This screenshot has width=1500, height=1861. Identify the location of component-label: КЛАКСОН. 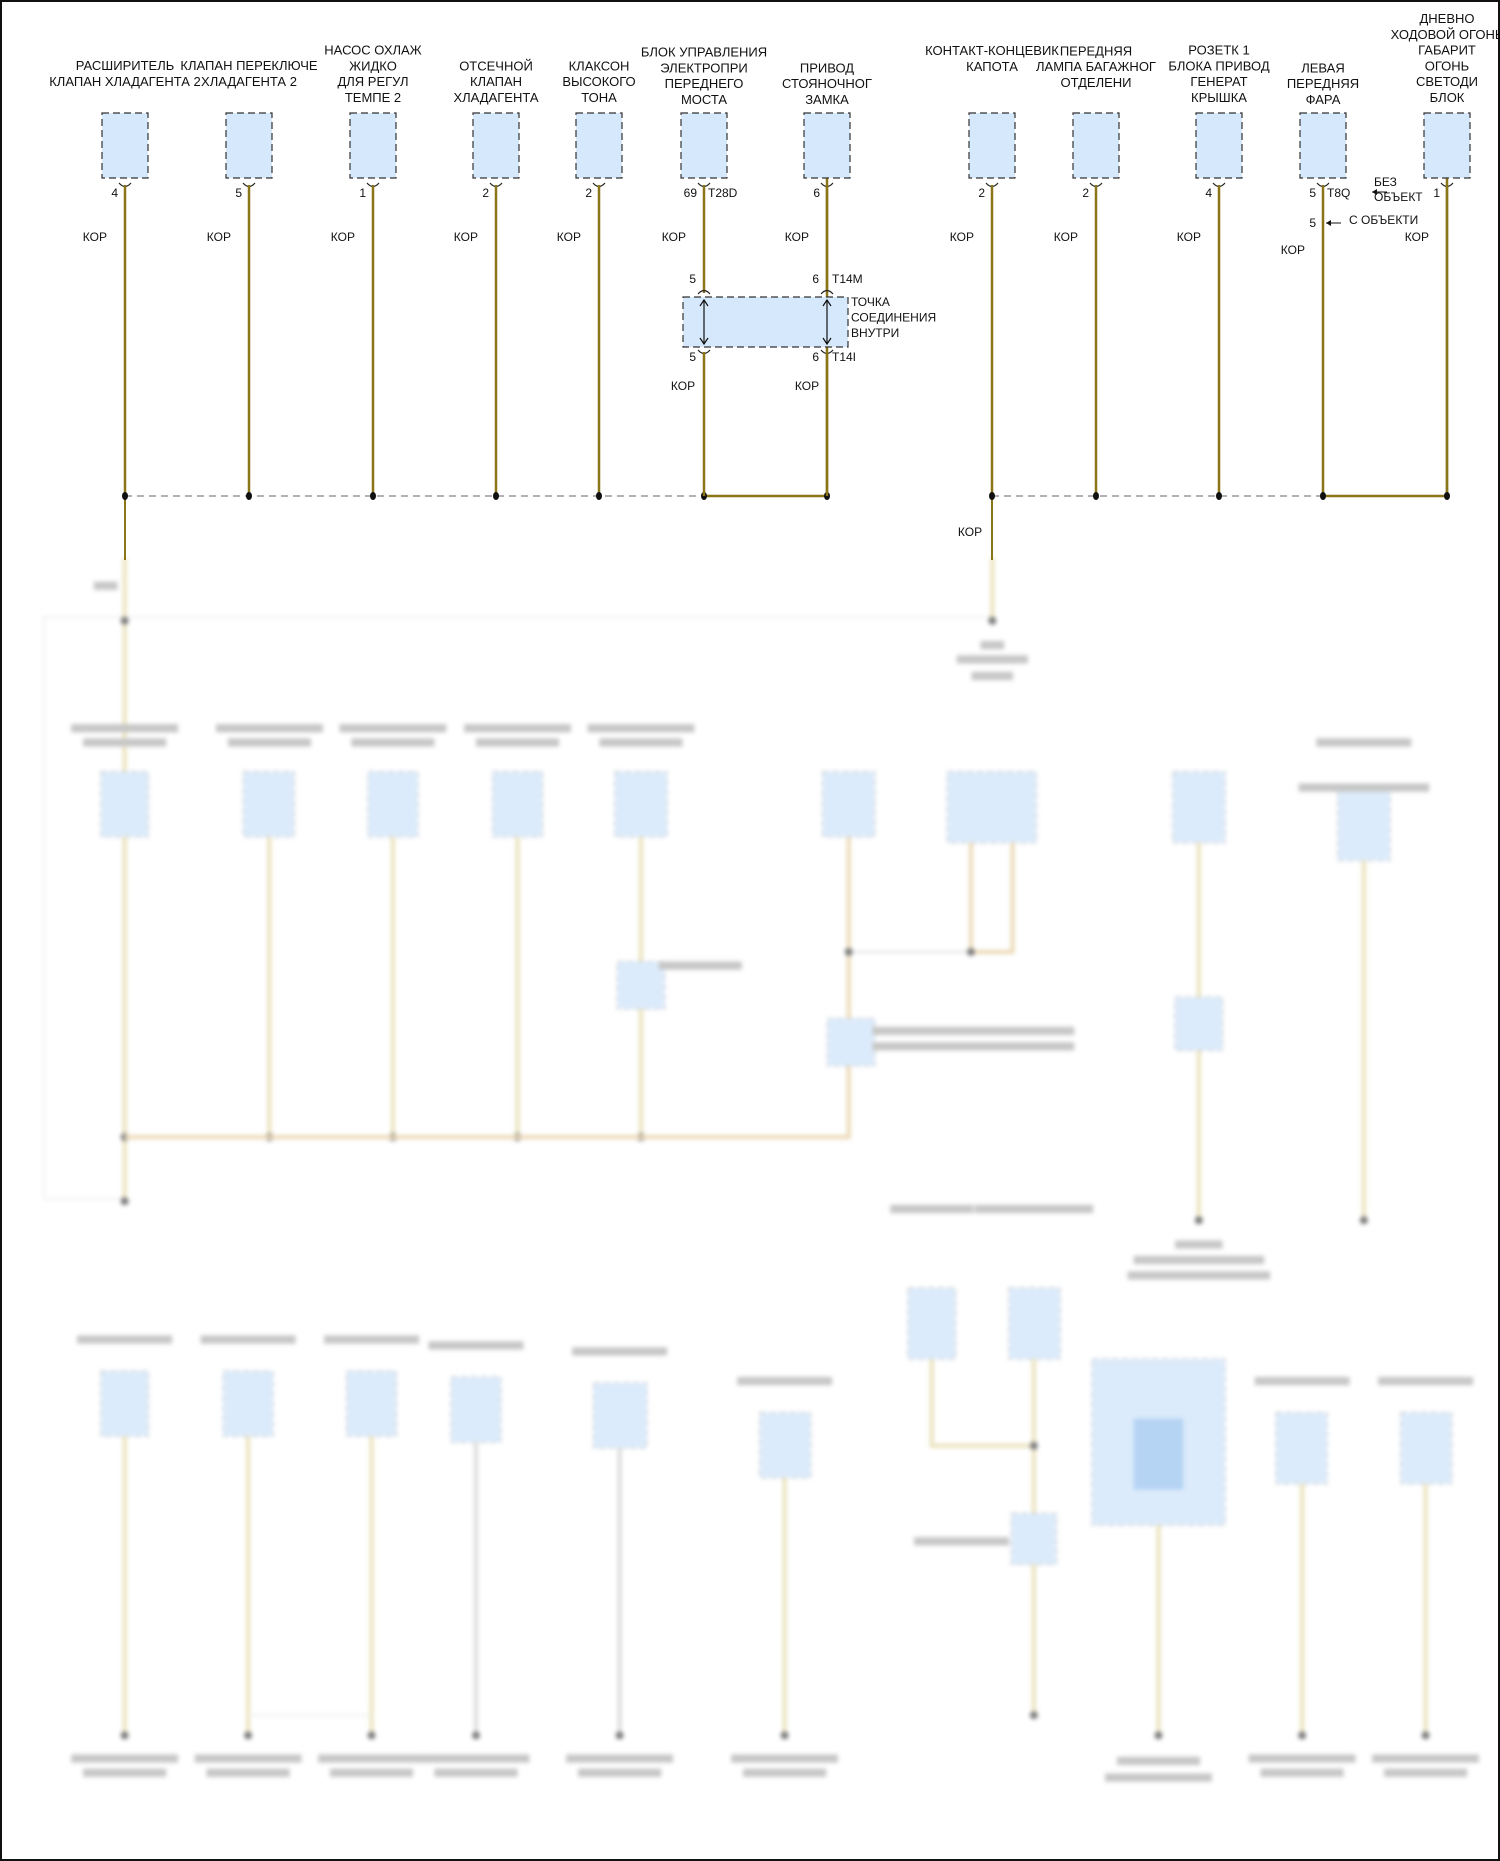
(599, 65).